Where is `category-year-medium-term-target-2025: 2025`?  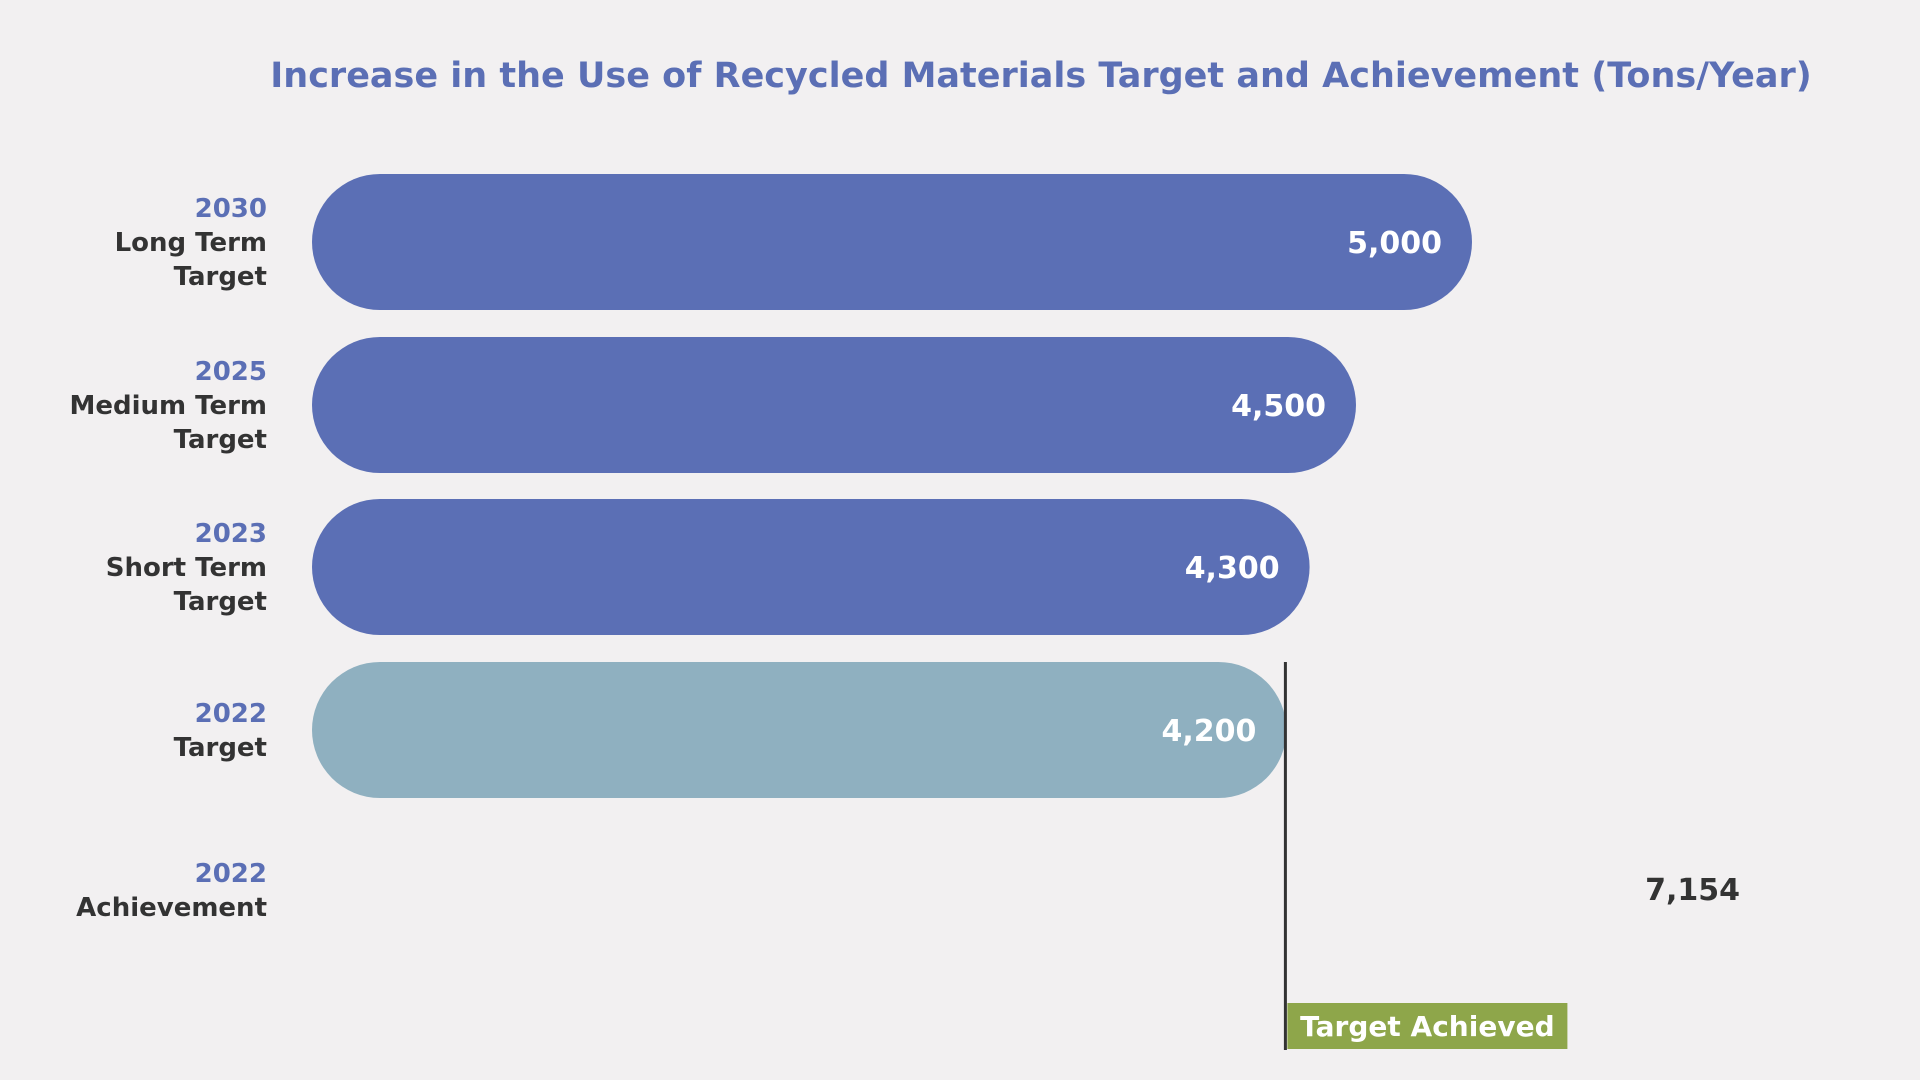
category-year-medium-term-target-2025: 2025 is located at coordinates (231, 372).